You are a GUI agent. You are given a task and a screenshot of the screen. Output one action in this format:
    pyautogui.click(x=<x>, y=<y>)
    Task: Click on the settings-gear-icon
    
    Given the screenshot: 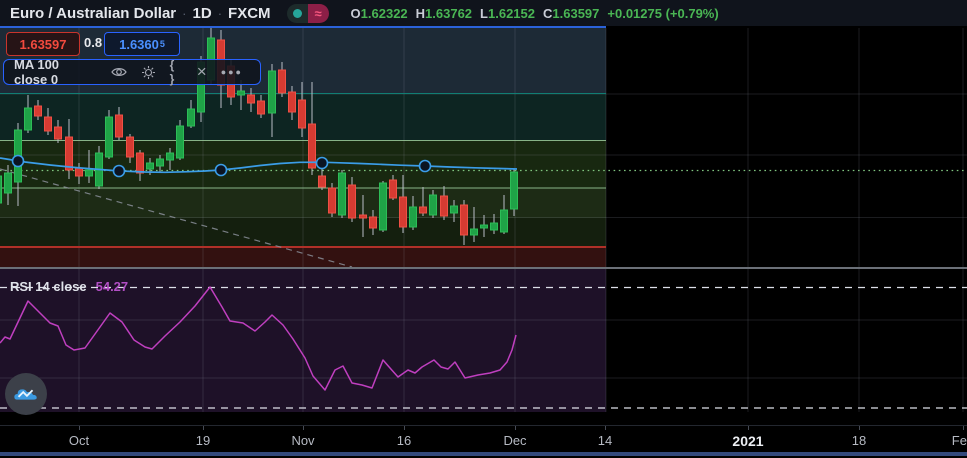 What is the action you would take?
    pyautogui.click(x=148, y=72)
    